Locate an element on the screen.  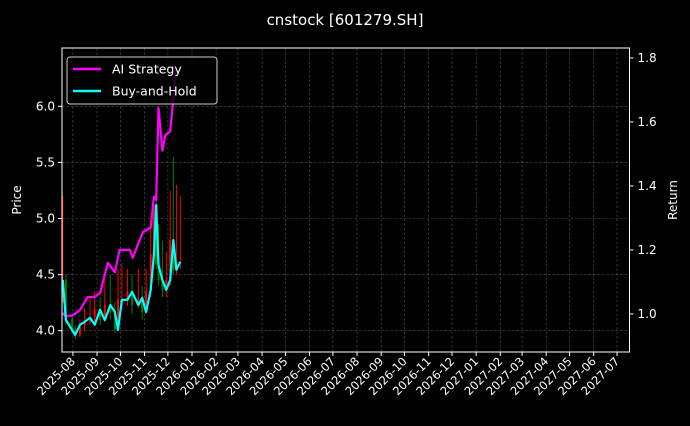
y-tick-label-right: 1.0 is located at coordinates (647, 314).